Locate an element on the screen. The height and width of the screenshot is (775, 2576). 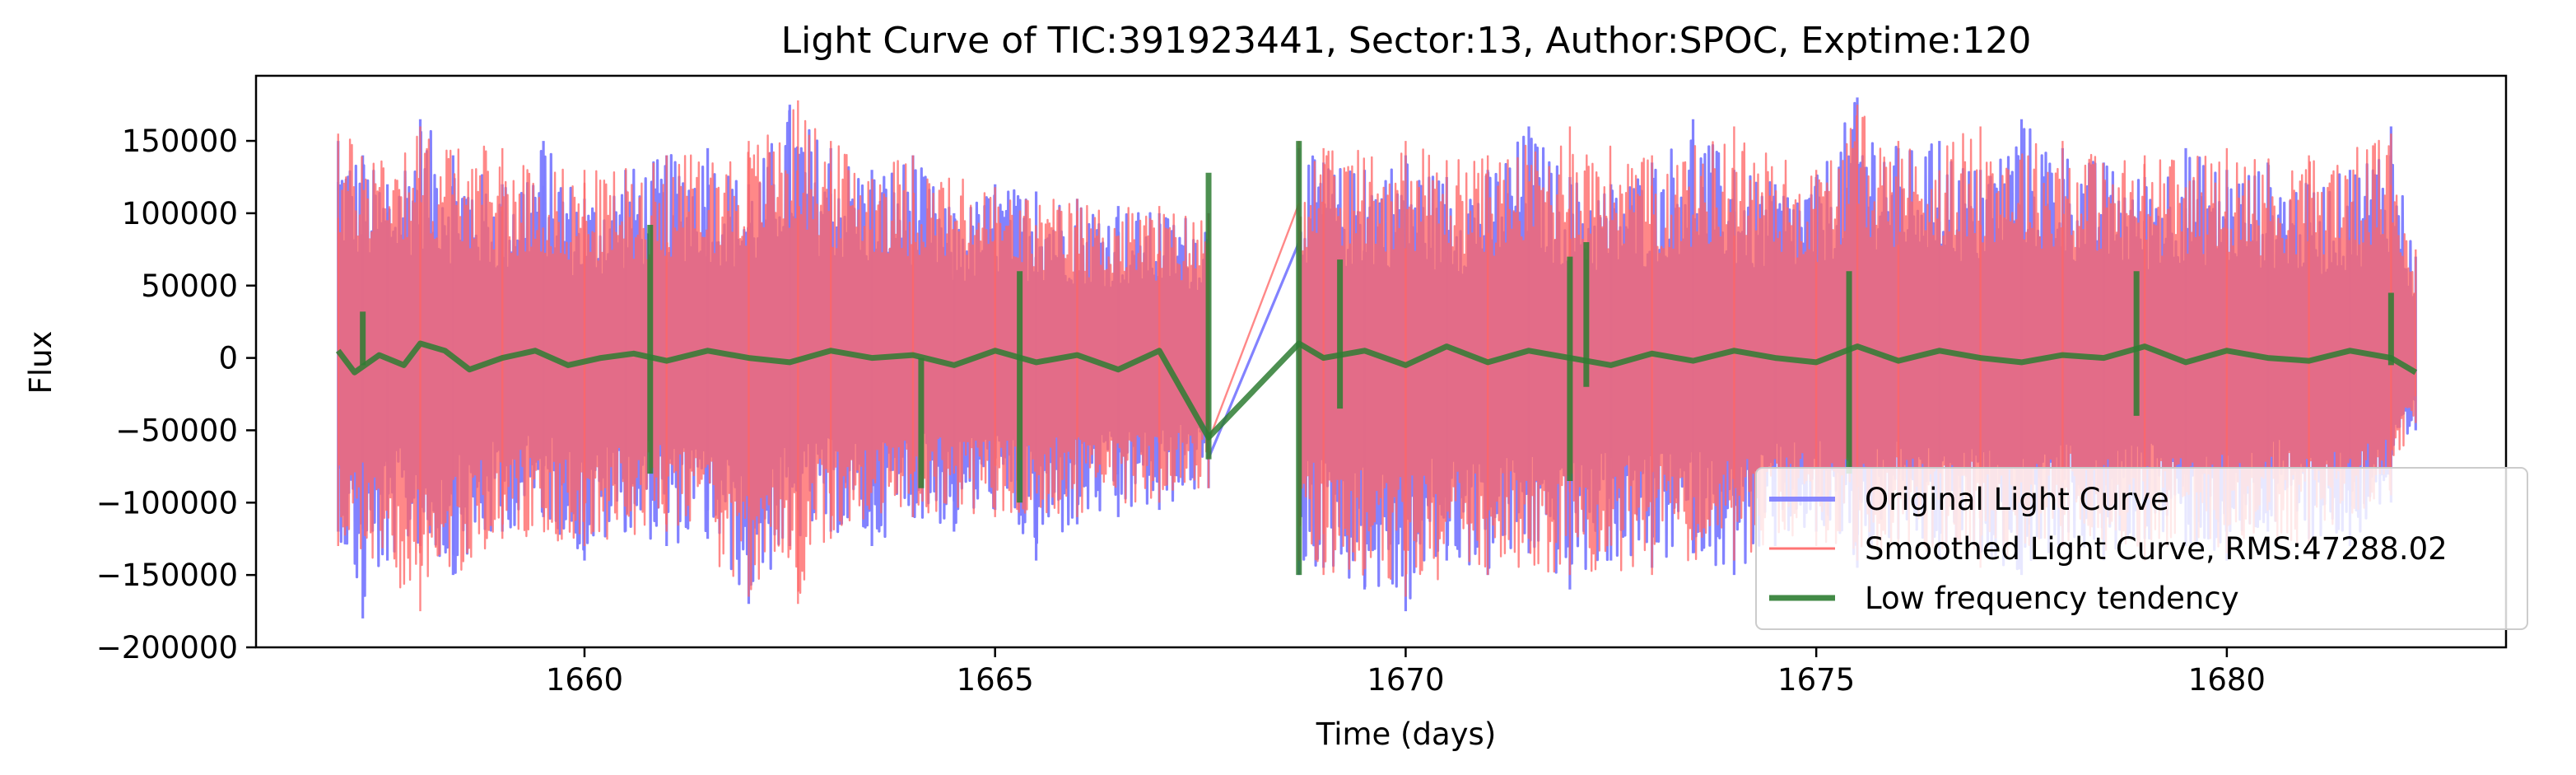
legend-item-smoothed-label: Smoothed Light Curve, RMS:47288.02 is located at coordinates (2156, 549).